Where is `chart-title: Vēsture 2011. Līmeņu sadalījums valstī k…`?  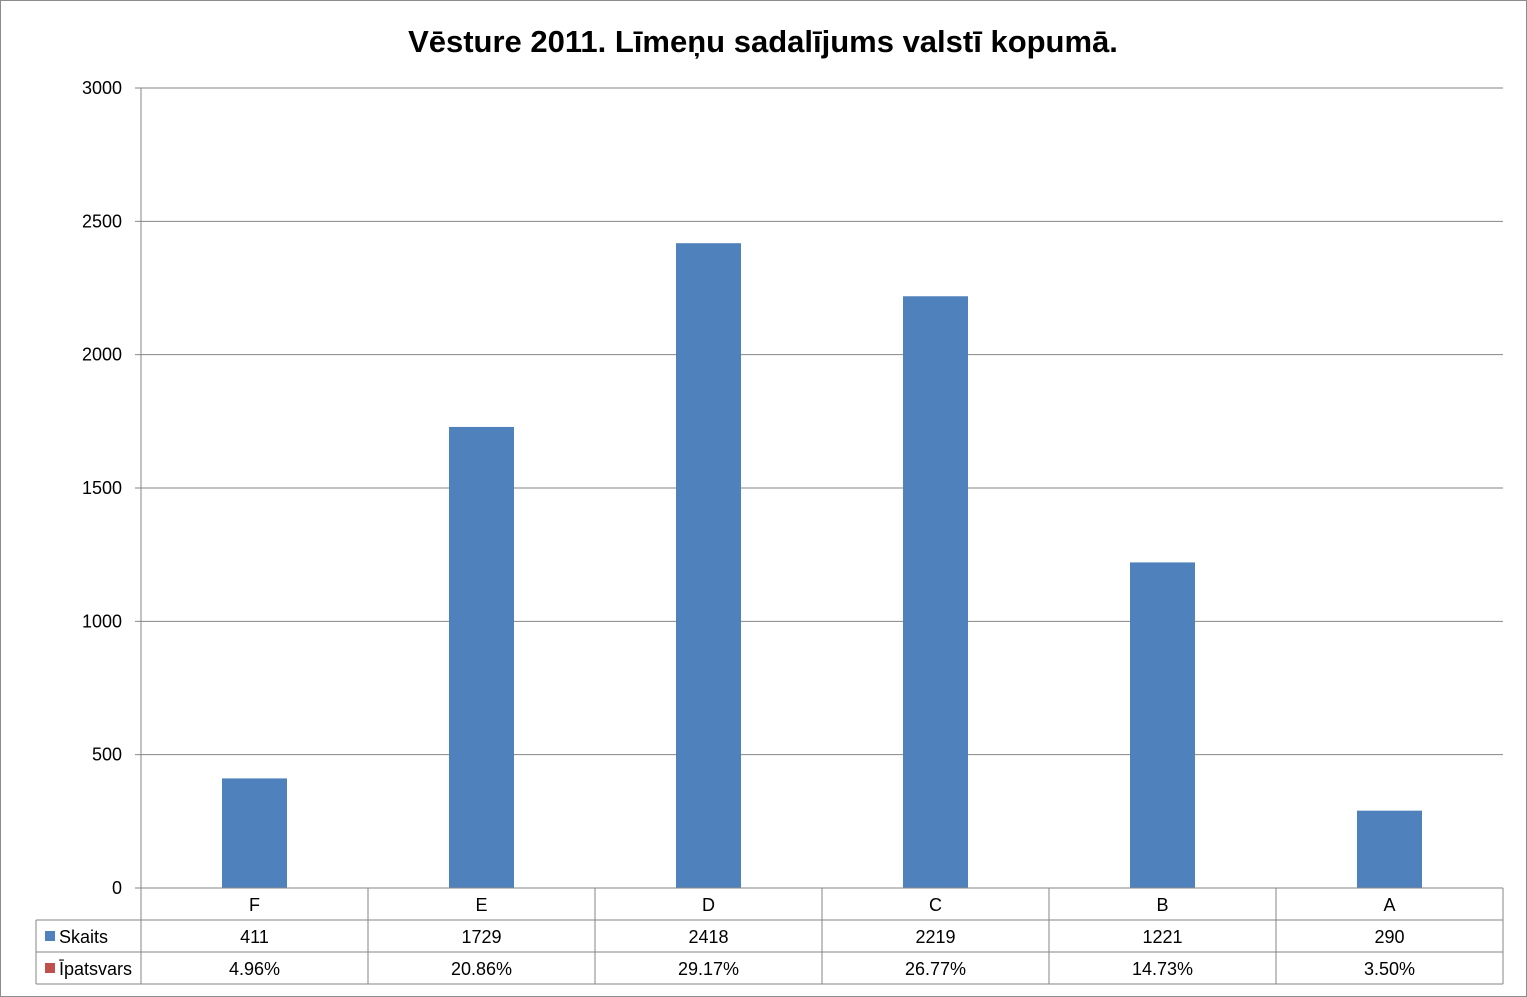
chart-title: Vēsture 2011. Līmeņu sadalījums valstī k… is located at coordinates (763, 41).